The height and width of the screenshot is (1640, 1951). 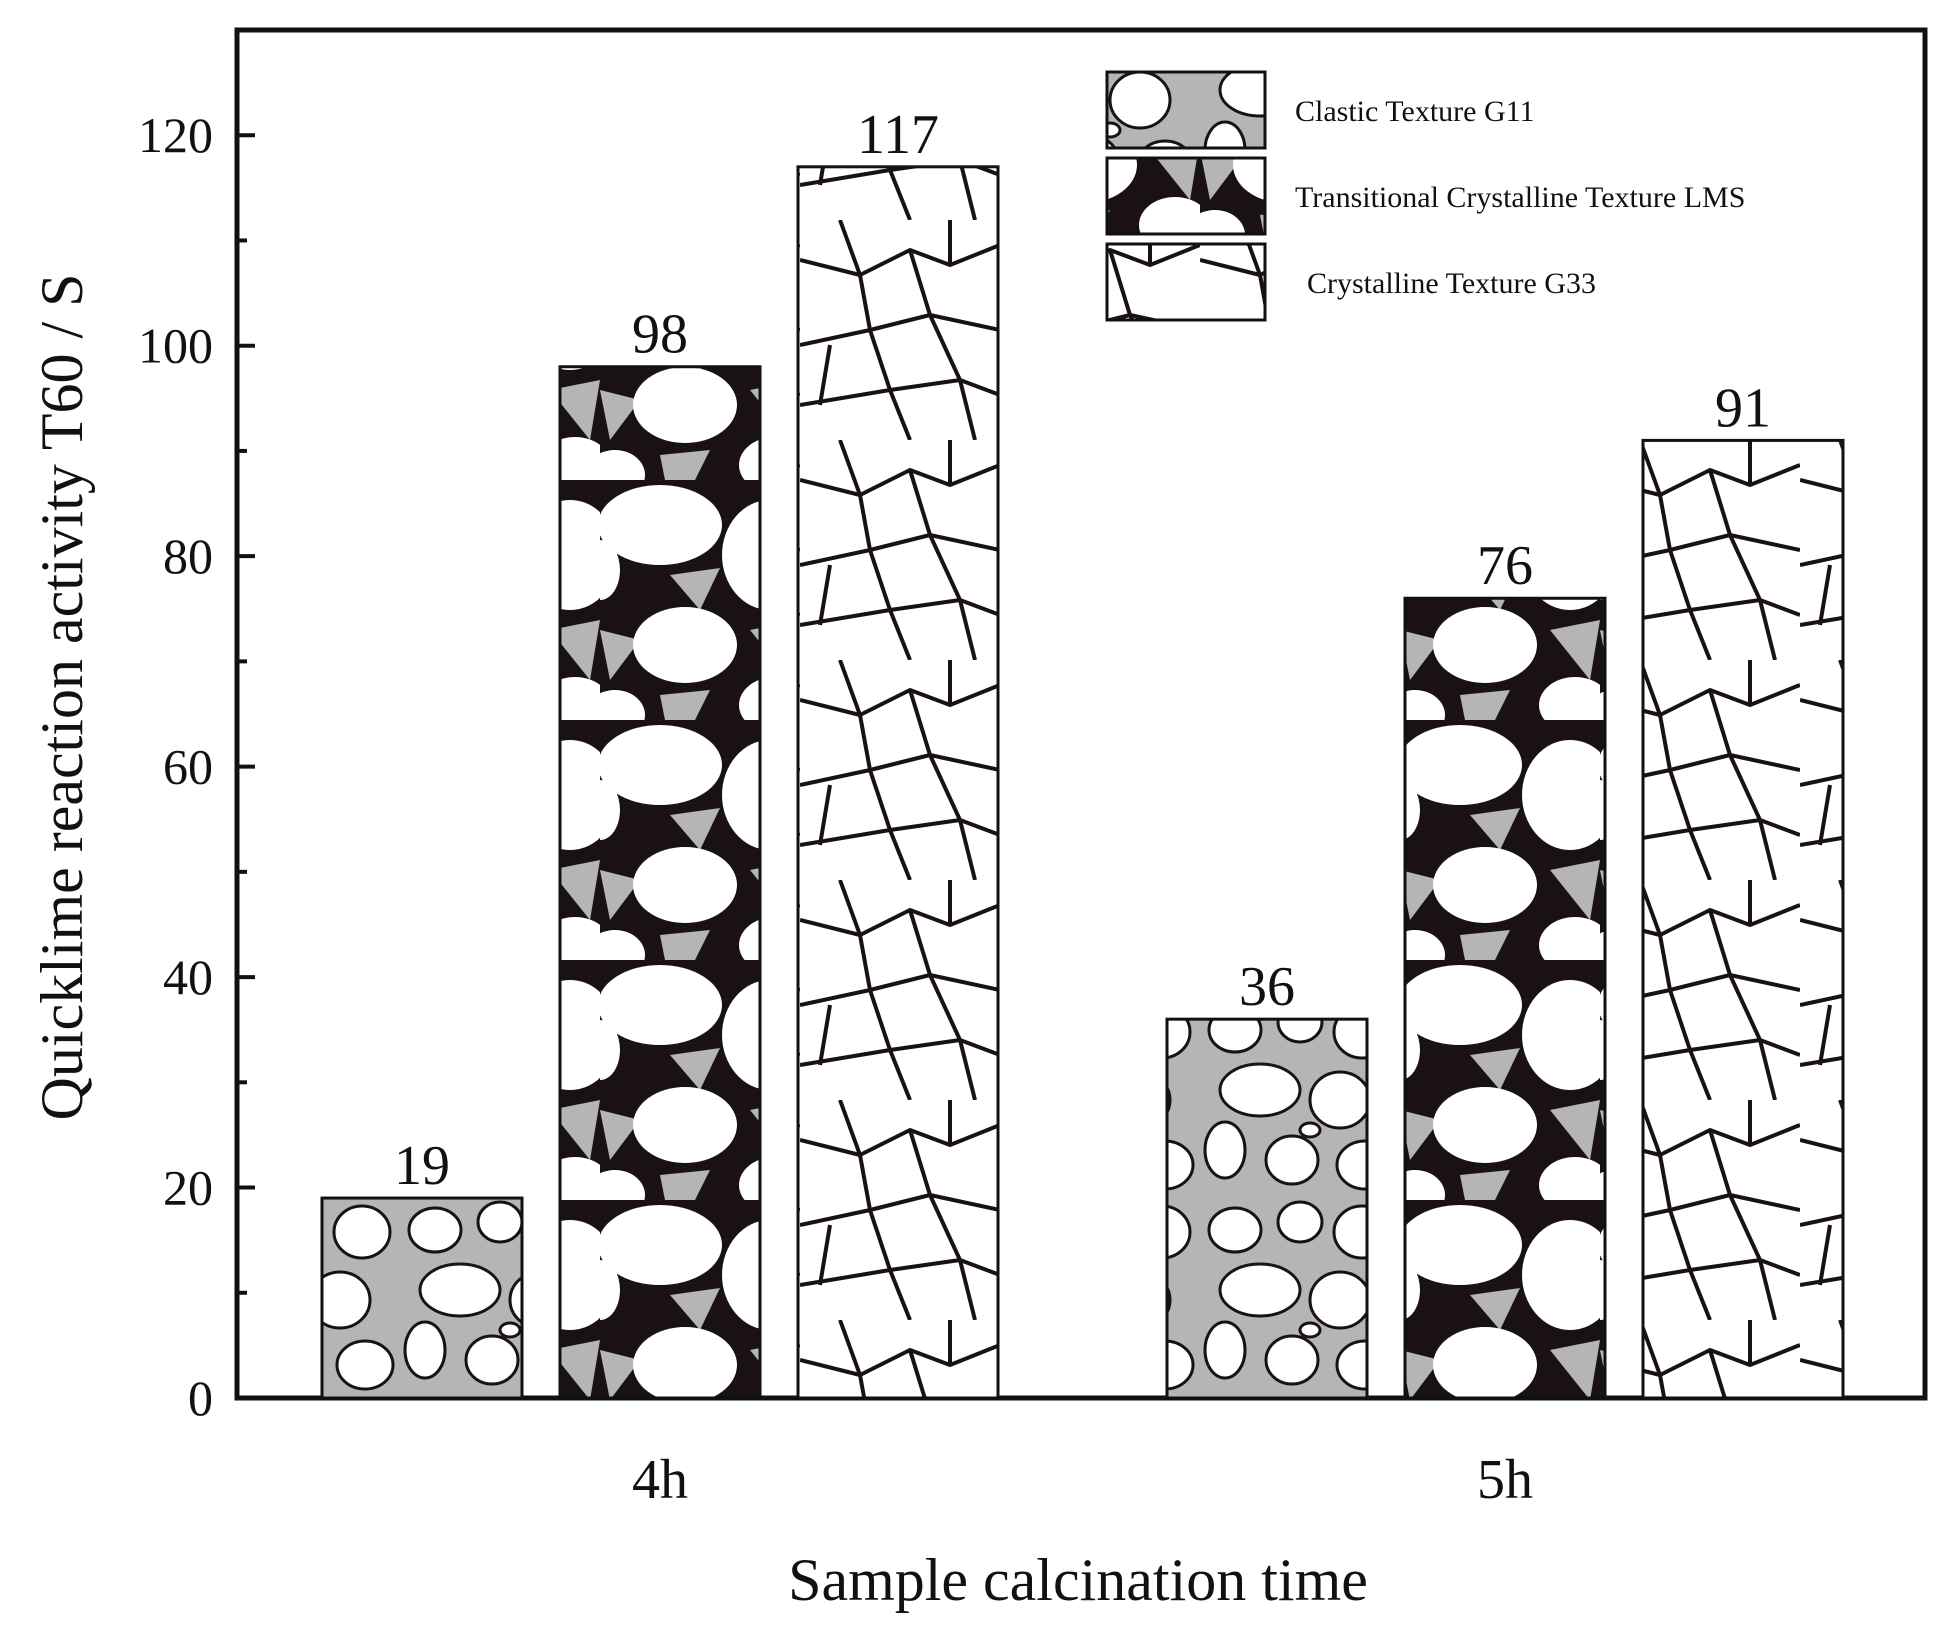 What do you see at coordinates (1451, 283) in the screenshot?
I see `legend-label: Crystalline Texture G33` at bounding box center [1451, 283].